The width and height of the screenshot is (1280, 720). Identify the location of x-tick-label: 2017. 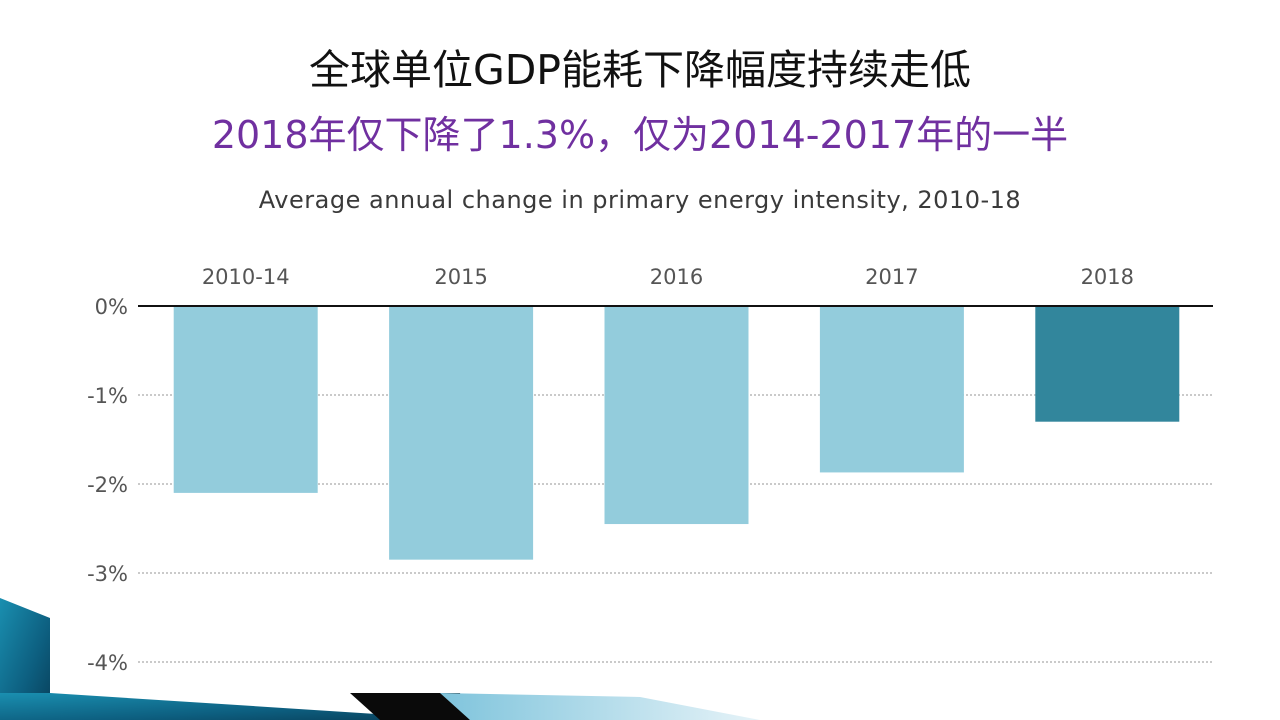
(891, 277).